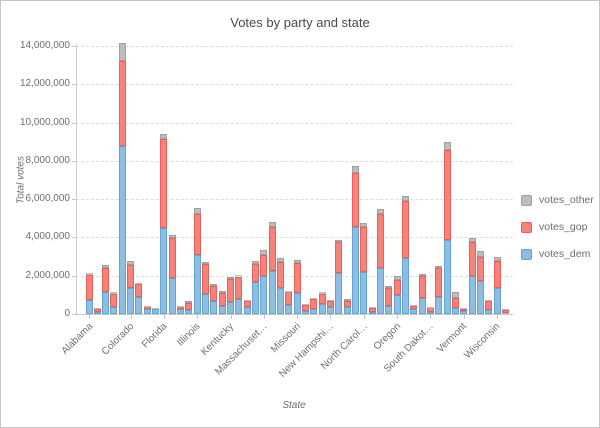 This screenshot has height=428, width=600. I want to click on bar-illinois, so click(197, 261).